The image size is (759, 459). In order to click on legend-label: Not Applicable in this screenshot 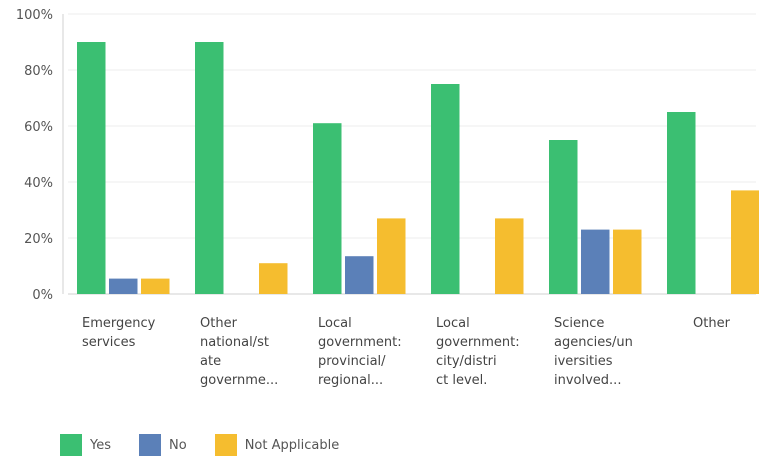, I will do `click(292, 445)`.